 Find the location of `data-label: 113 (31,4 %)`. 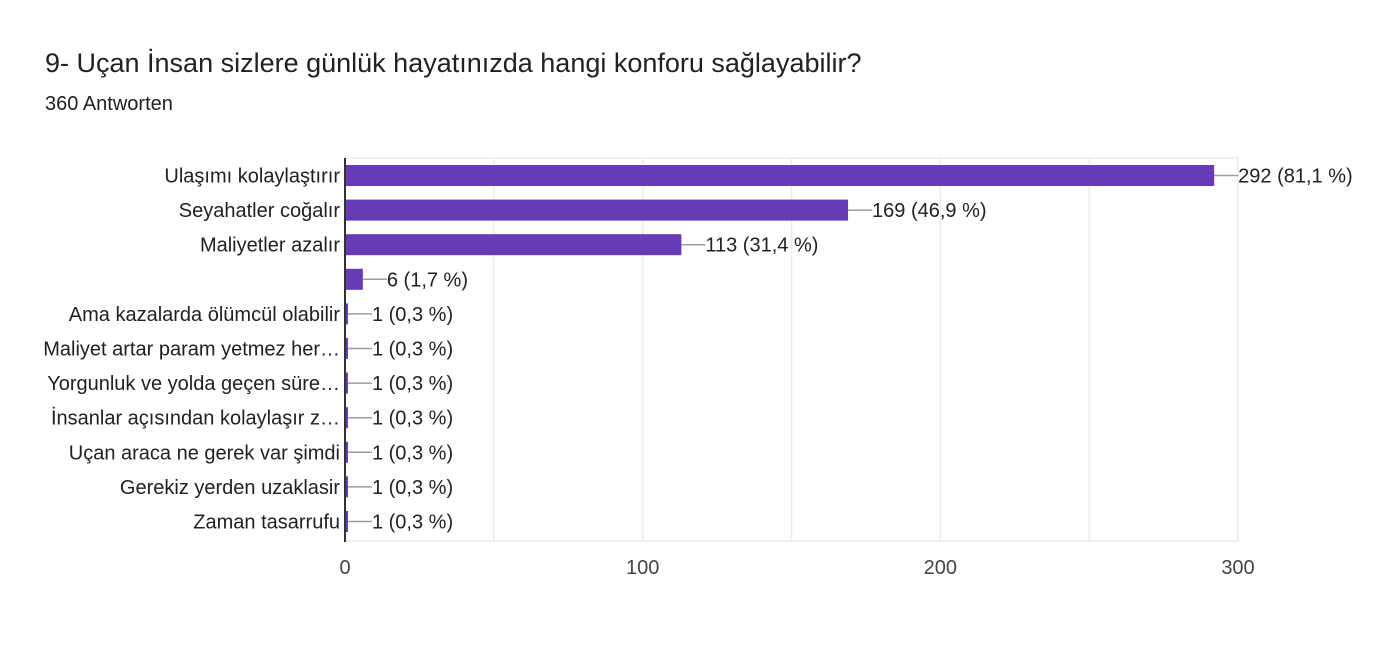

data-label: 113 (31,4 %) is located at coordinates (761, 246).